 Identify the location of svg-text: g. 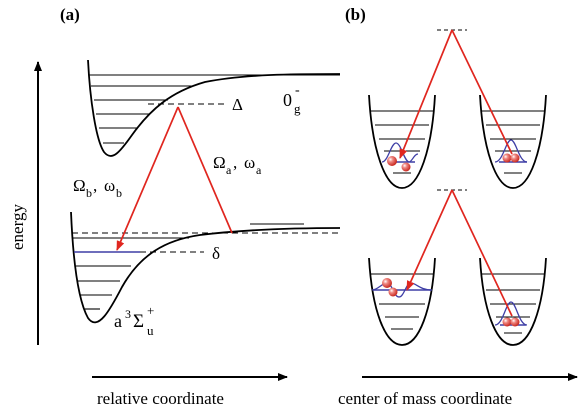
(297, 108).